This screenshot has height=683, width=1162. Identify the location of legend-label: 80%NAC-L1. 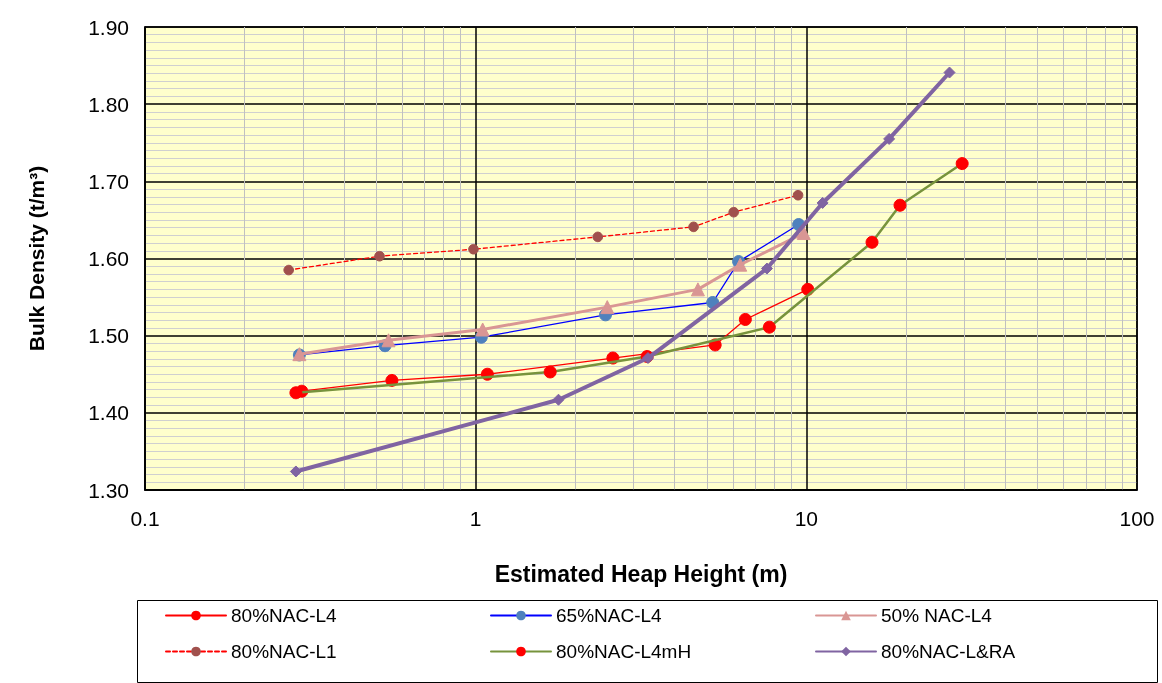
(284, 651).